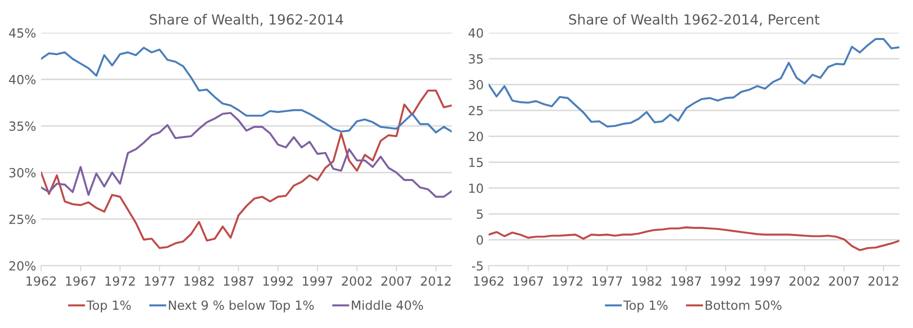  Describe the element at coordinates (22, 266) in the screenshot. I see `y-tick-label: 20%` at that location.